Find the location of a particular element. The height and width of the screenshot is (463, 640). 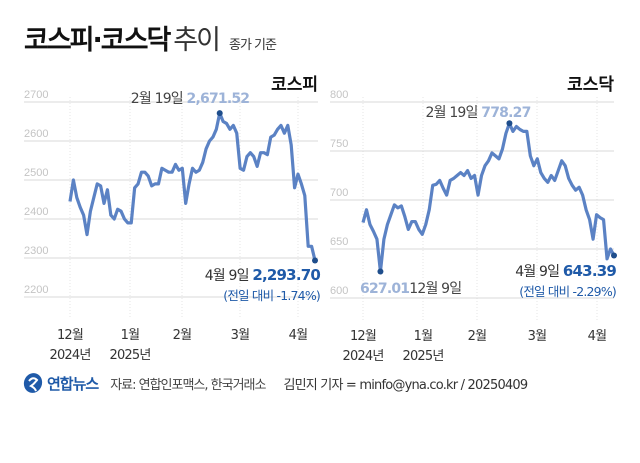

logo-text: 연합뉴스 is located at coordinates (73, 383).